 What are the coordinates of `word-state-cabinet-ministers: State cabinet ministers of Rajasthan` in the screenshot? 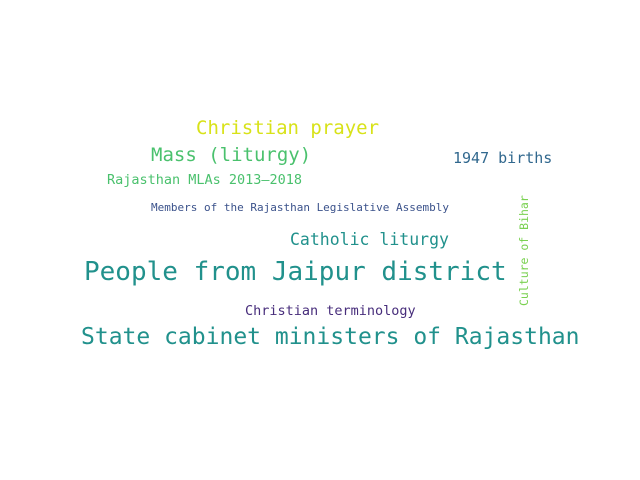 It's located at (330, 337).